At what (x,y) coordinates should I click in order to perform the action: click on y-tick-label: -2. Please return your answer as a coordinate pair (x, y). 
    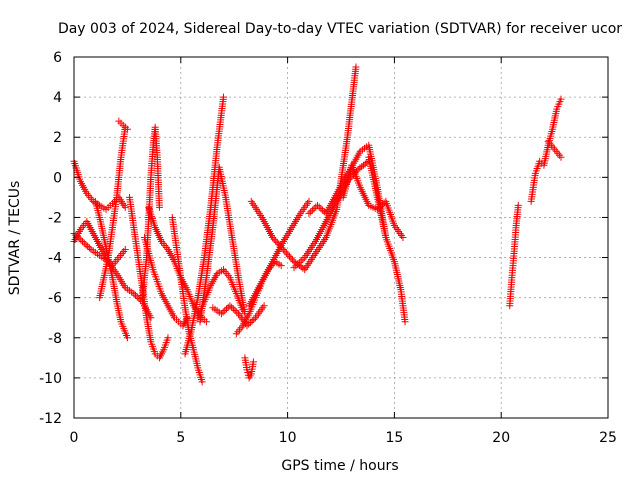
    Looking at the image, I should click on (55, 218).